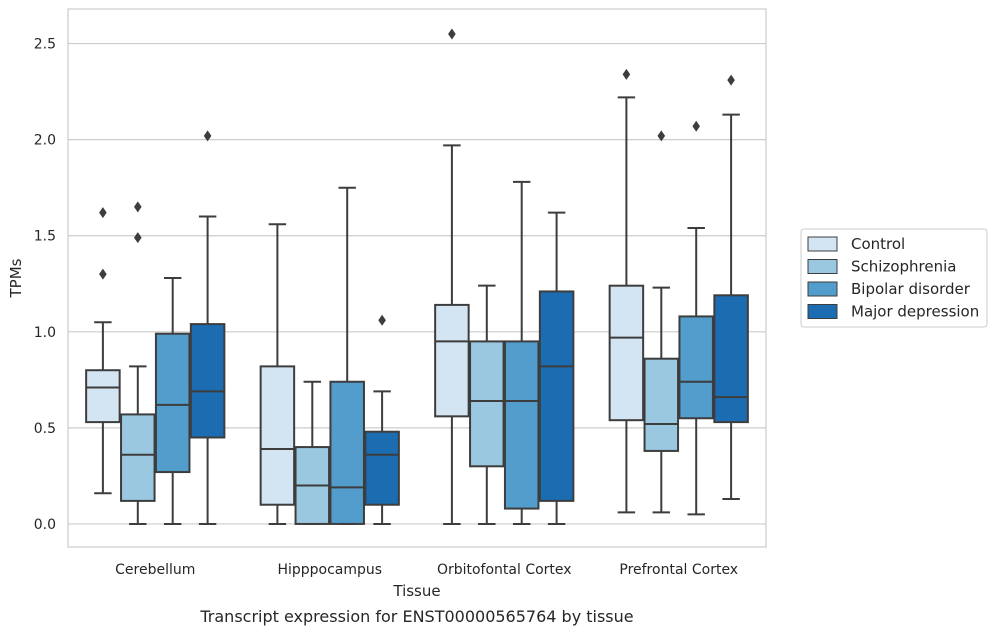  Describe the element at coordinates (678, 570) in the screenshot. I see `x-tick-label: Prefrontal Cortex` at that location.